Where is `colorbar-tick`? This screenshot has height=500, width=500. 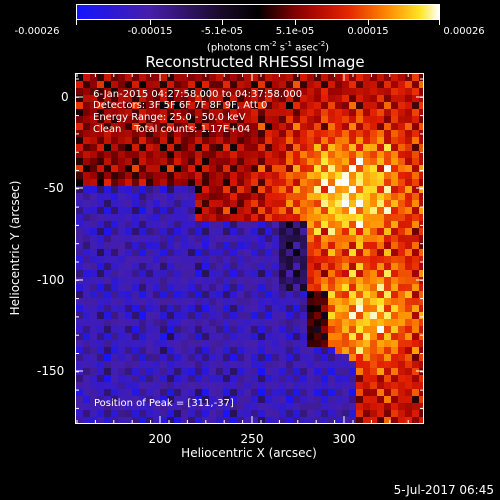
colorbar-tick is located at coordinates (368, 22).